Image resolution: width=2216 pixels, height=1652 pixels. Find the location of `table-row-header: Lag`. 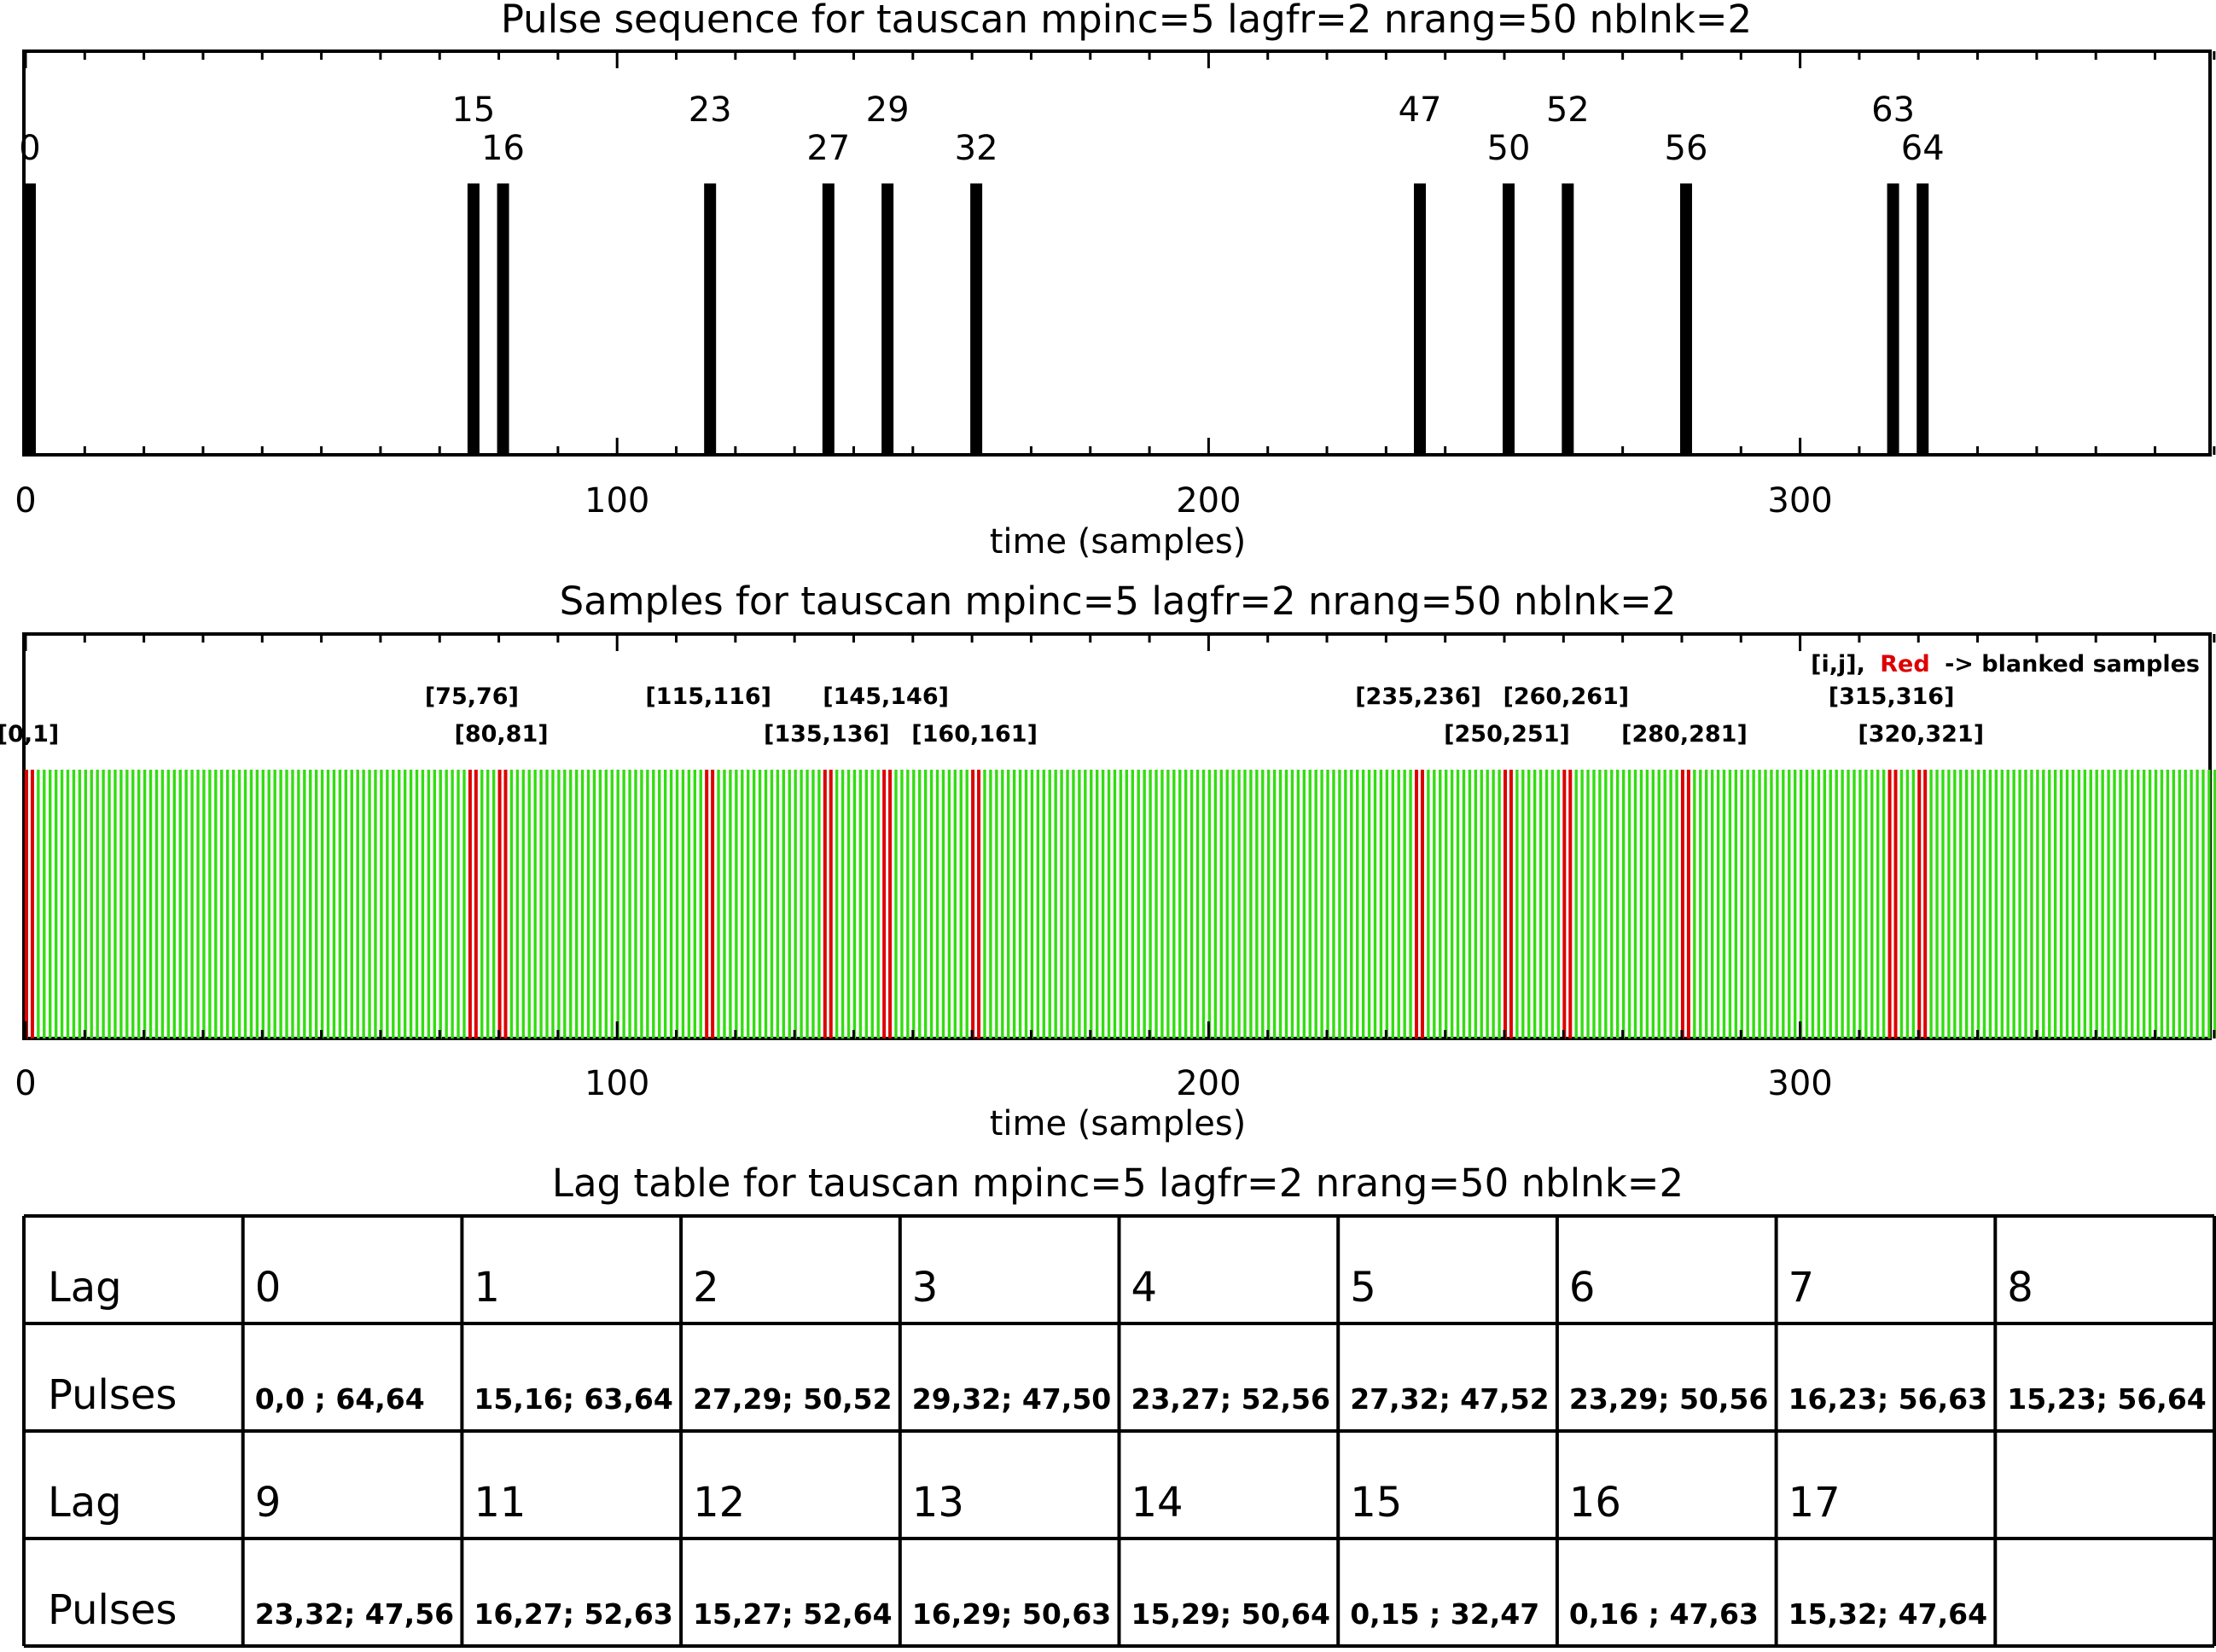

table-row-header: Lag is located at coordinates (85, 1503).